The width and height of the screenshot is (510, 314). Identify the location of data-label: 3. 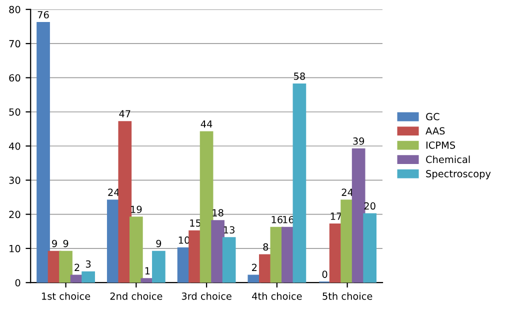
(88, 264).